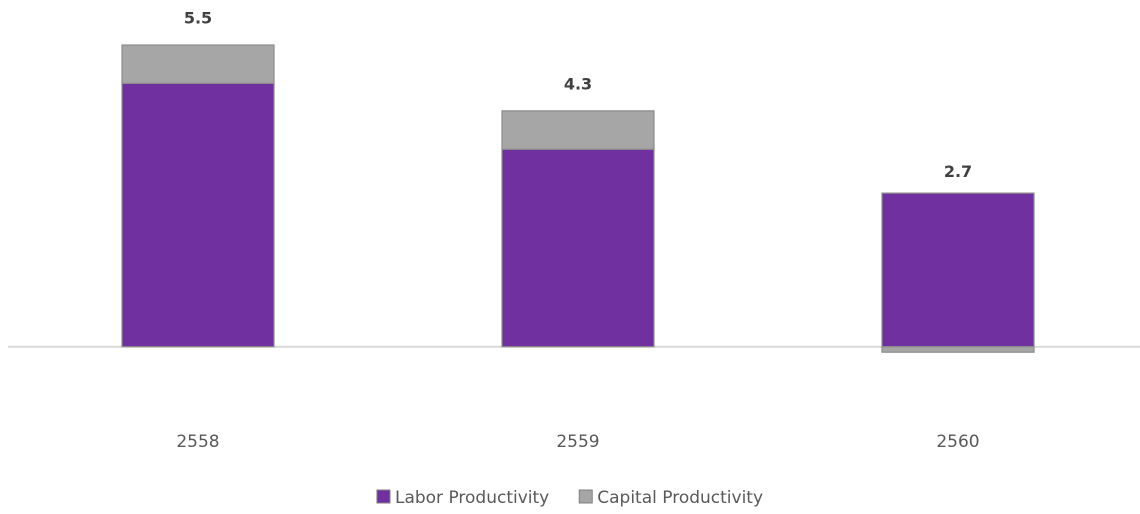  I want to click on x-tick-label: 2559, so click(577, 442).